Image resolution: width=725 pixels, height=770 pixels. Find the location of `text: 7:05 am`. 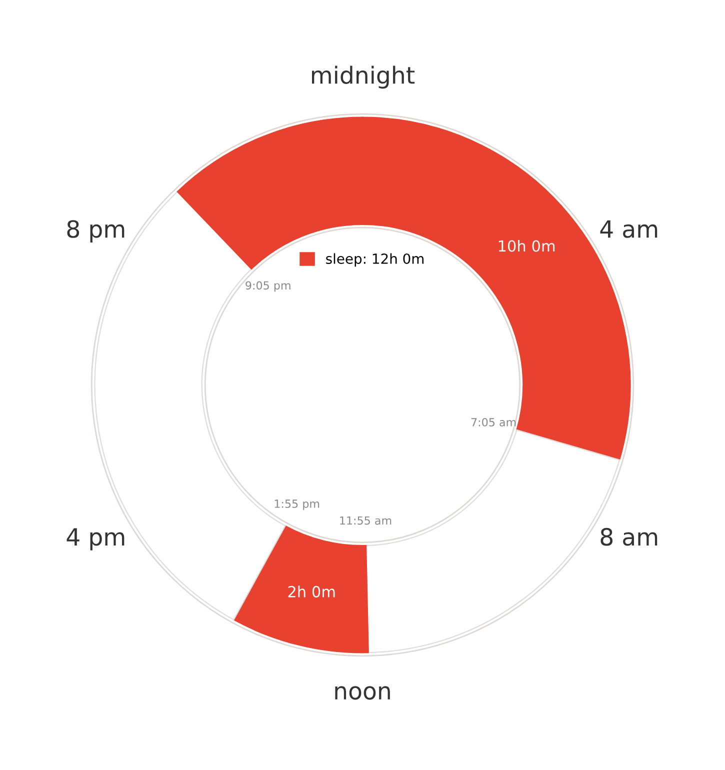

text: 7:05 am is located at coordinates (493, 422).